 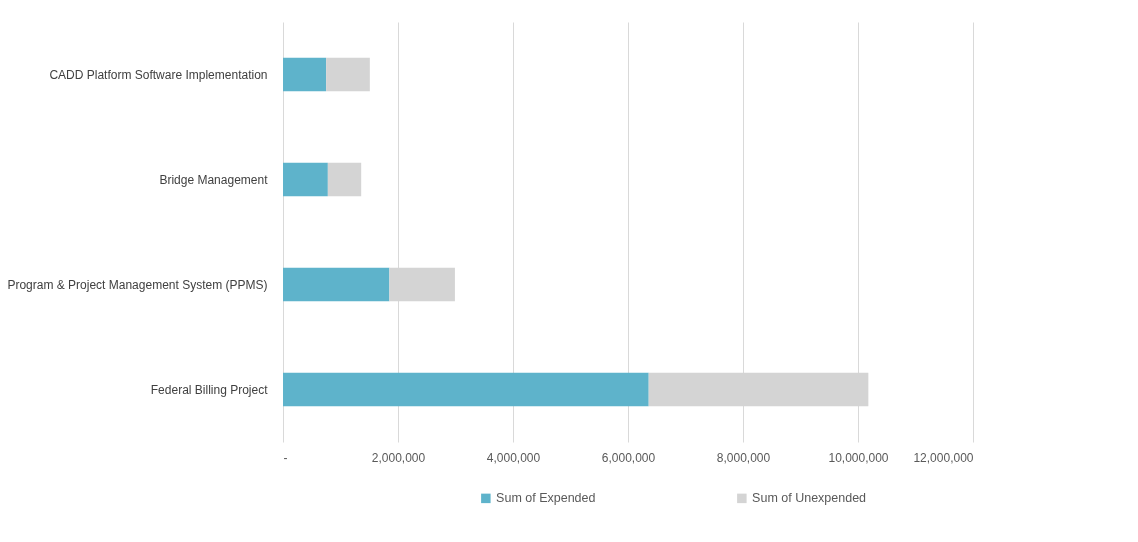 What do you see at coordinates (285, 457) in the screenshot?
I see `x-tick-label: -` at bounding box center [285, 457].